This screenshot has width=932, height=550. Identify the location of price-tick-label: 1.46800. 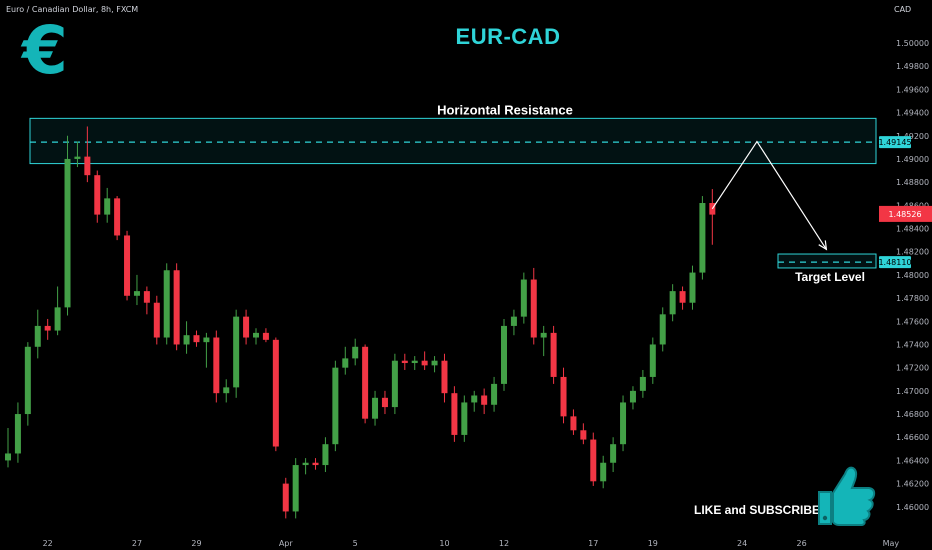
(912, 414).